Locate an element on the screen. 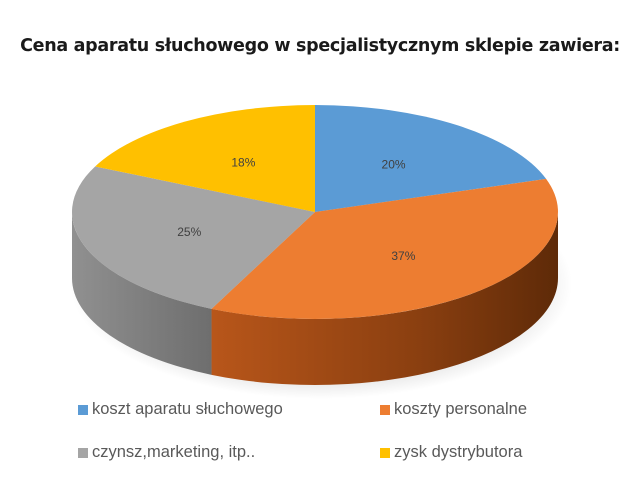  legend-swatch-gray is located at coordinates (83, 452).